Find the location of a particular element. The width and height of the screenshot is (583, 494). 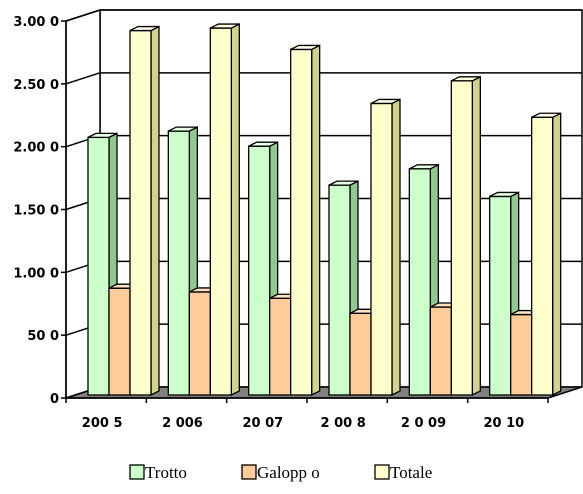

x-tick-label: 2 006 is located at coordinates (182, 423).